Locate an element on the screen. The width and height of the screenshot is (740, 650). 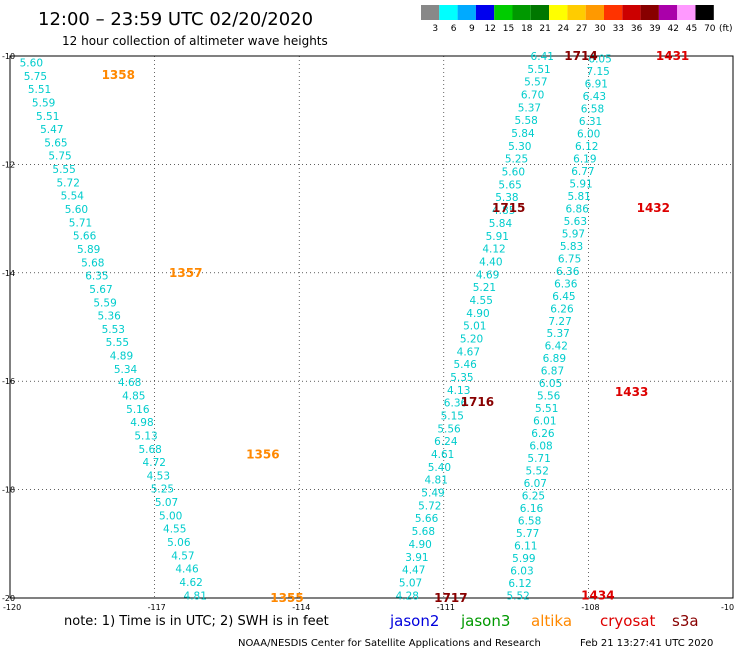
swh-value: 6.41 is located at coordinates (542, 57).